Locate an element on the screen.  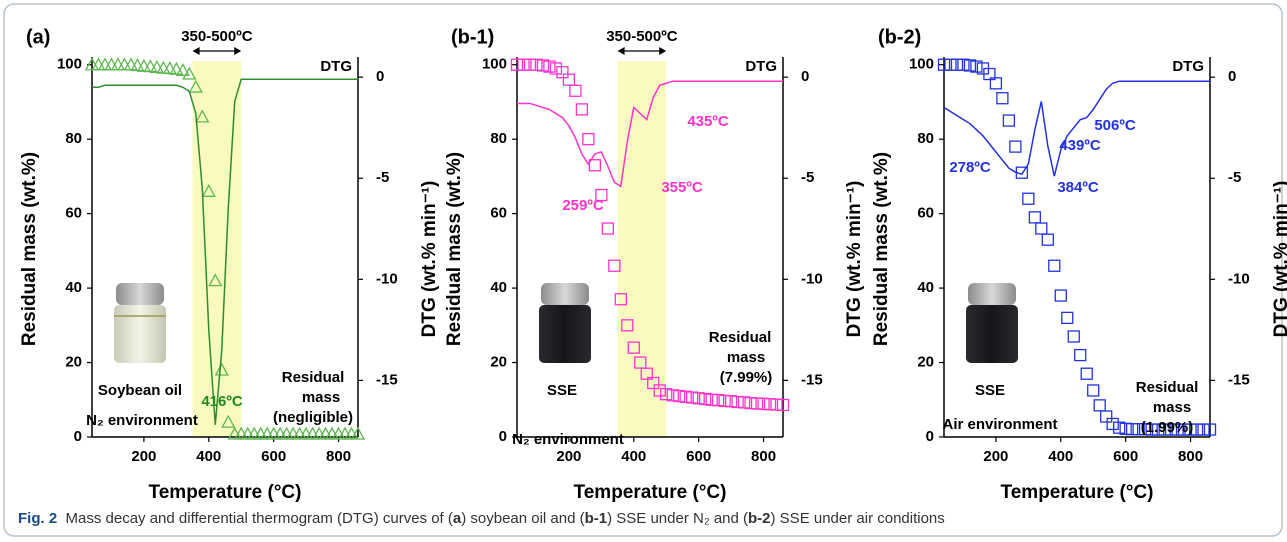
caption-part: a is located at coordinates (457, 518).